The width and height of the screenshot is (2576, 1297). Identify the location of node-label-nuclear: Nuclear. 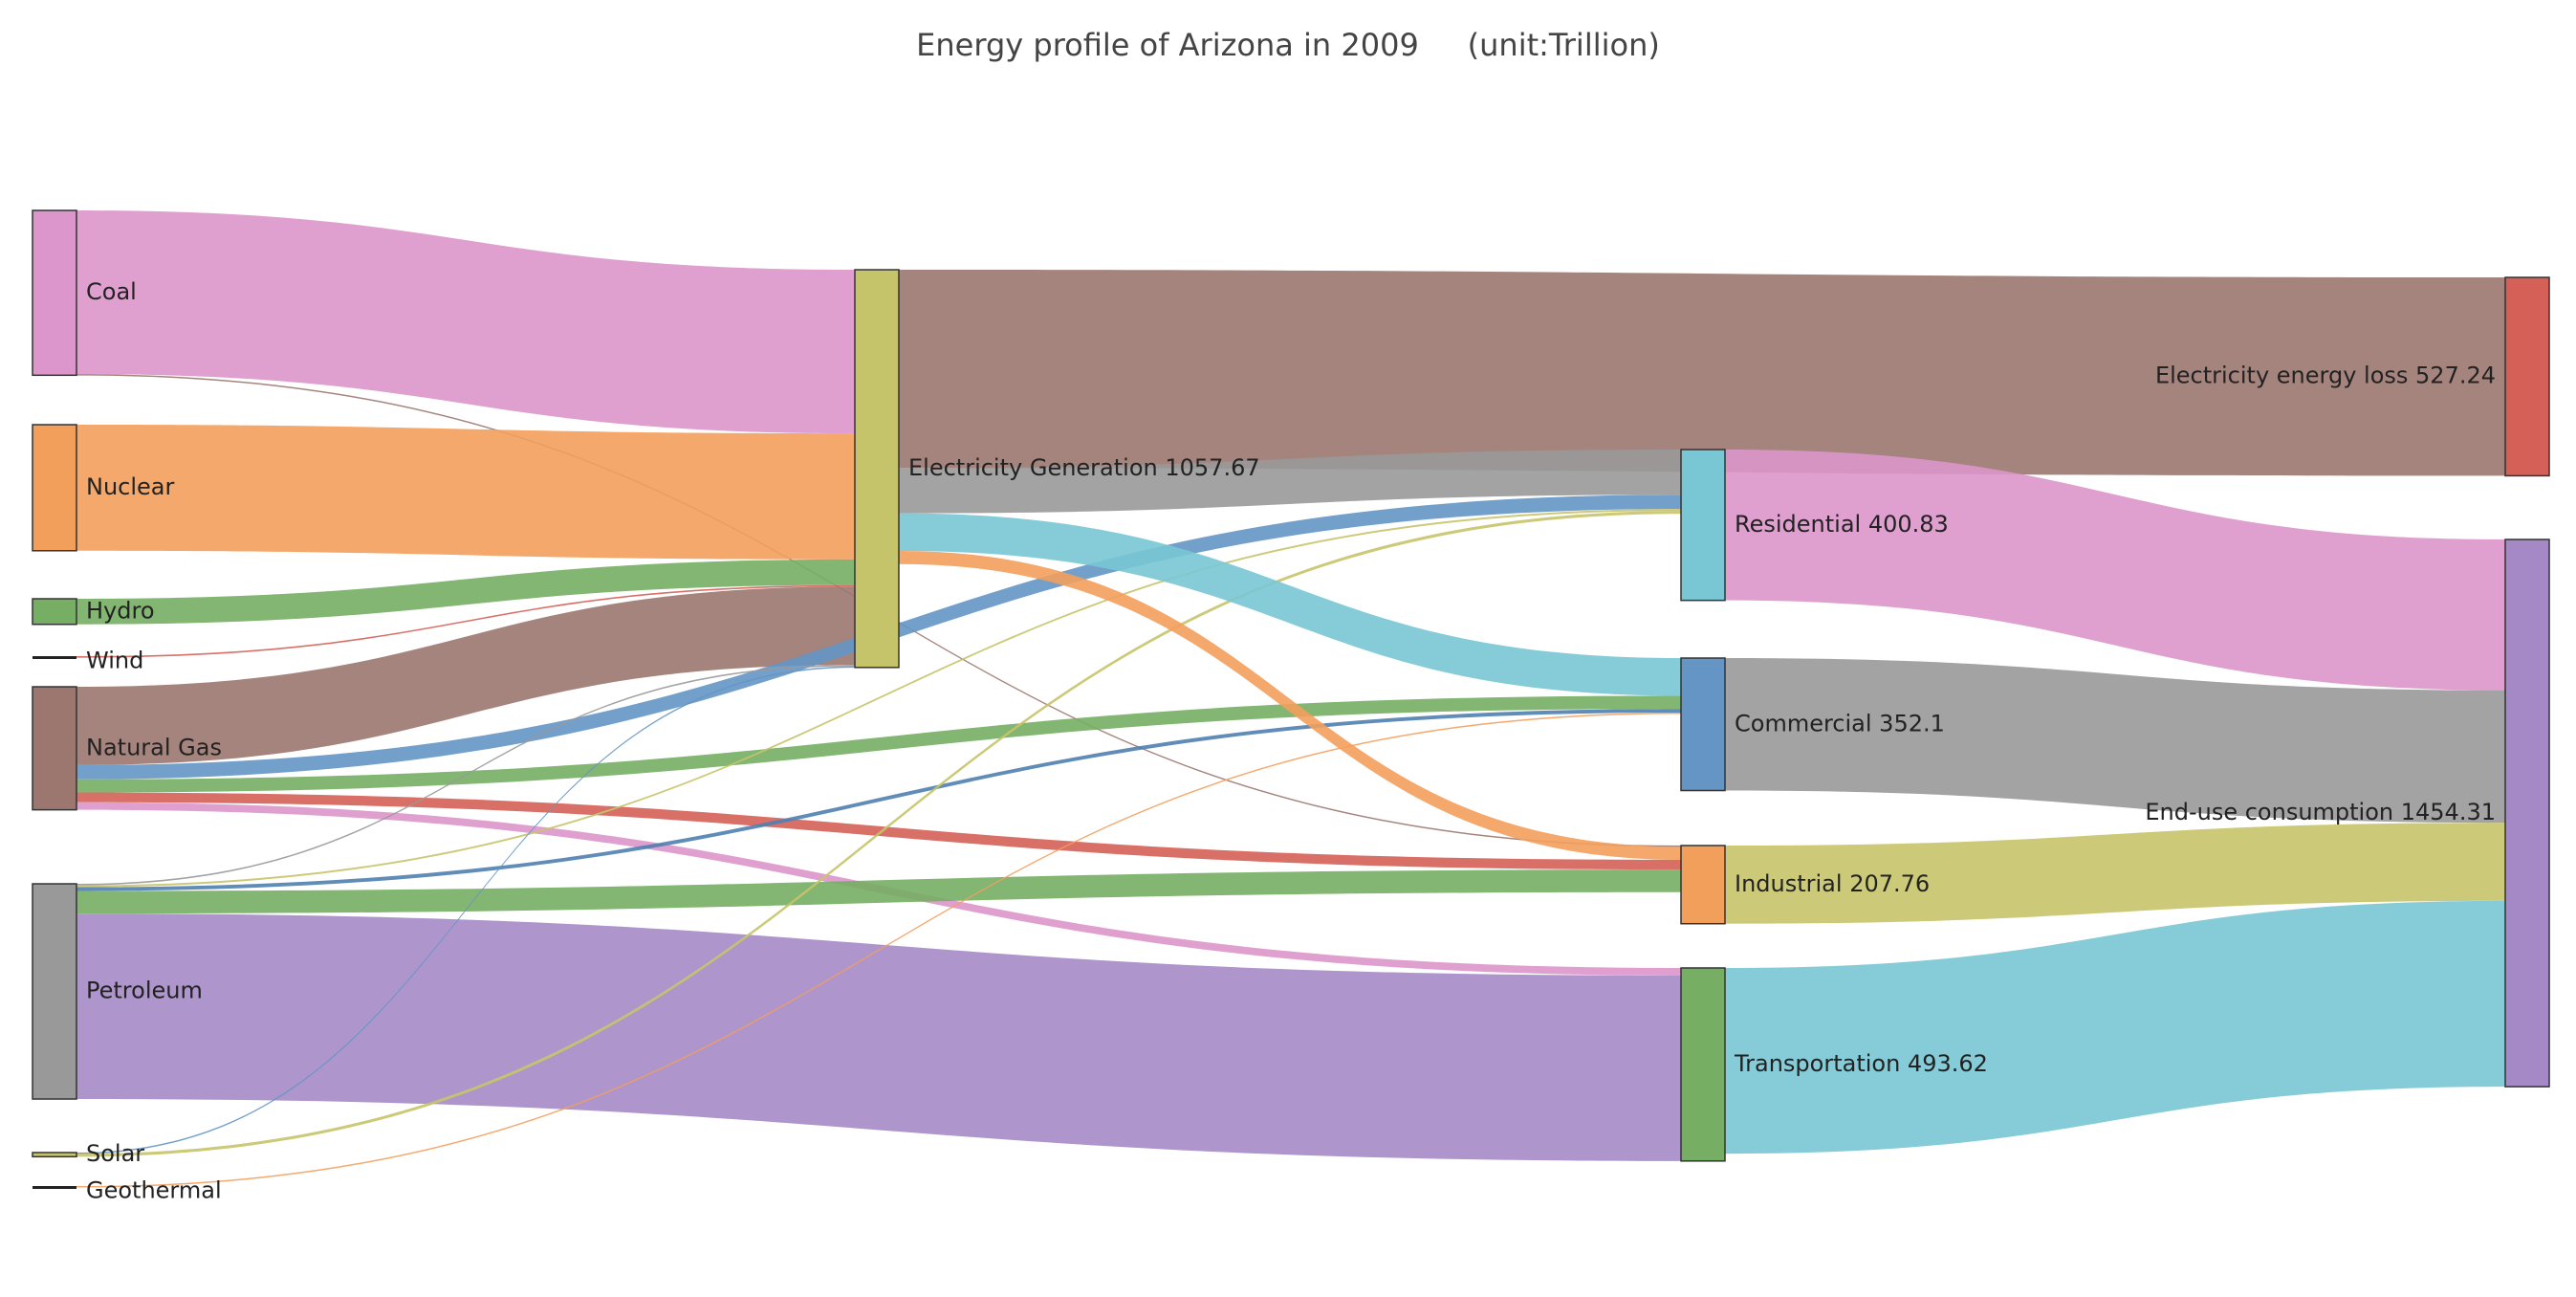
(130, 487).